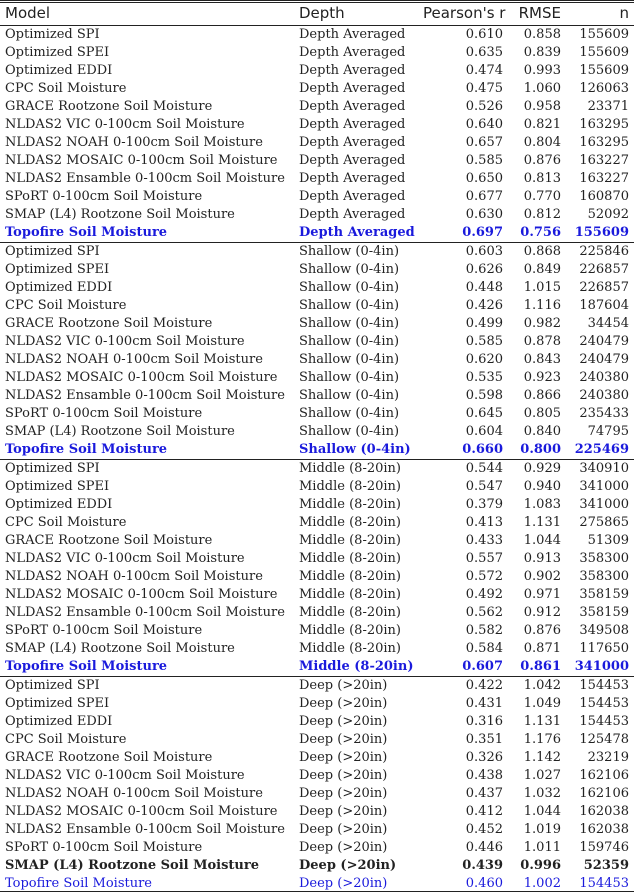 The height and width of the screenshot is (895, 634). Describe the element at coordinates (537, 233) in the screenshot. I see `cell-rmse: 0.756` at that location.